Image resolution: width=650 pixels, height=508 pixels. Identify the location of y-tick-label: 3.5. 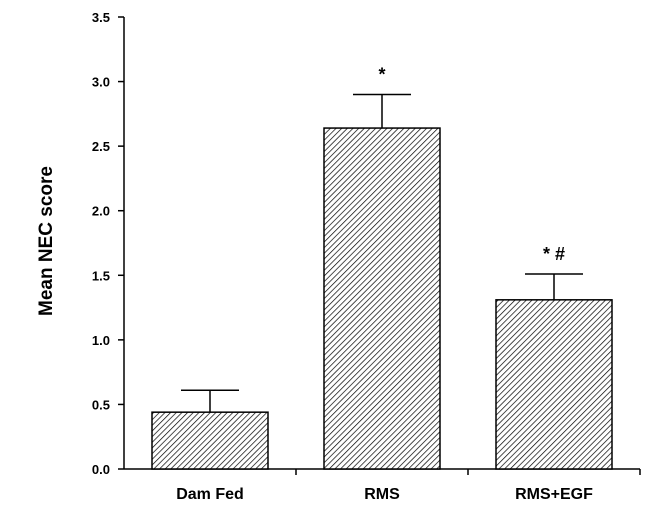
(101, 17).